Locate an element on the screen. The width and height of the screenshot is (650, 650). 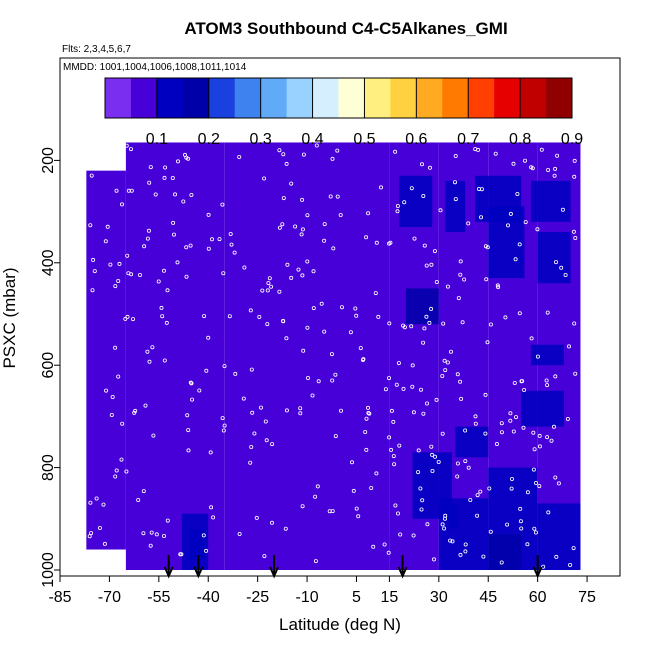
x-tick-label-6: 5 is located at coordinates (356, 597).